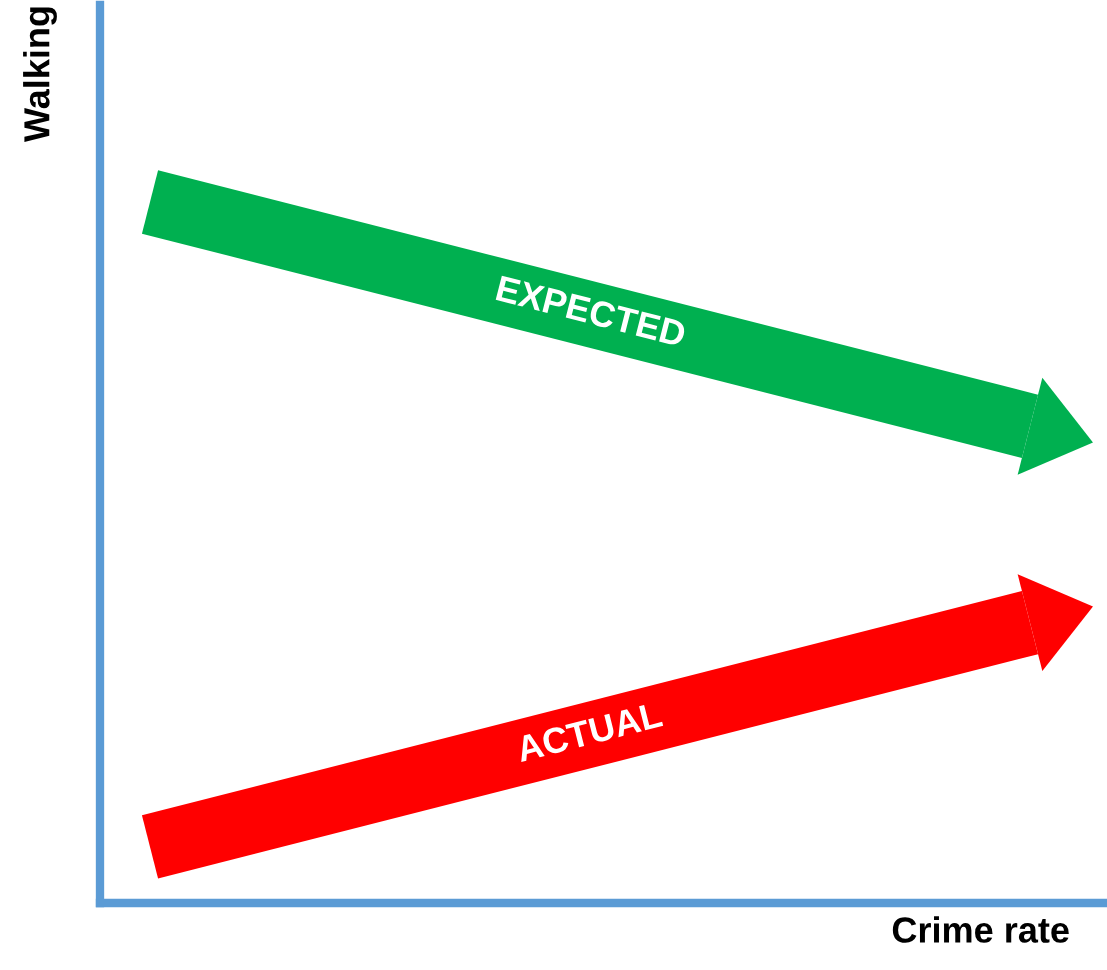 This screenshot has width=1107, height=970. I want to click on x-axis-title: Crime rate, so click(980, 929).